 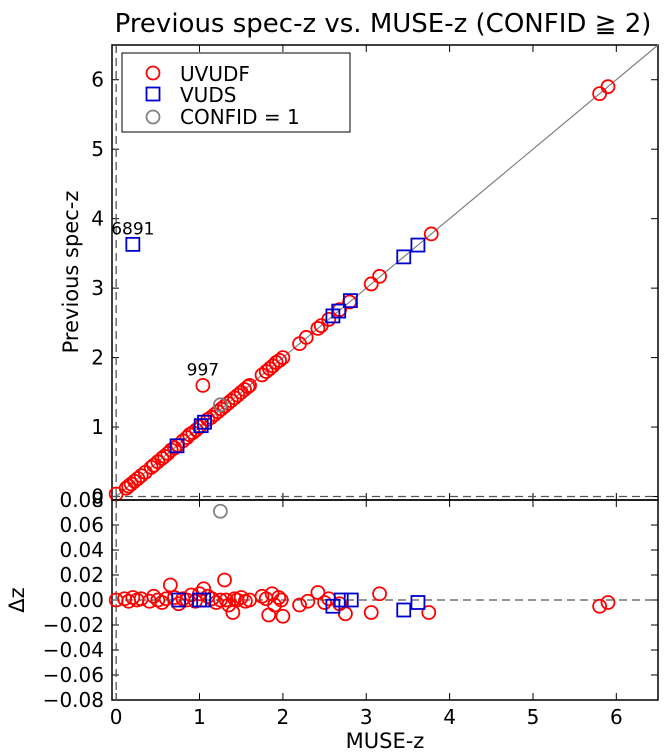 What do you see at coordinates (71, 272) in the screenshot?
I see `top-y-axis-label: Previous spec-z` at bounding box center [71, 272].